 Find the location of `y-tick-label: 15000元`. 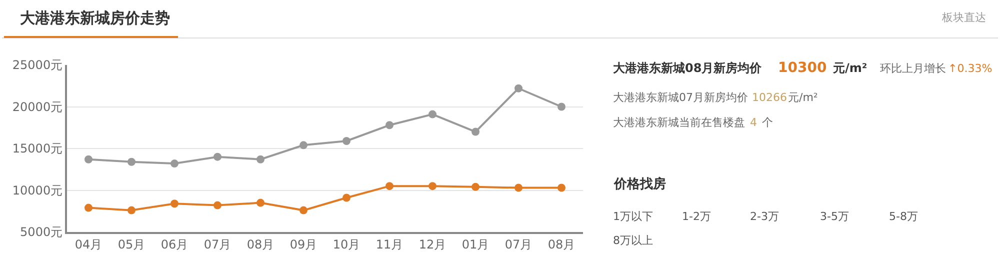

y-tick-label: 15000元 is located at coordinates (37, 149).